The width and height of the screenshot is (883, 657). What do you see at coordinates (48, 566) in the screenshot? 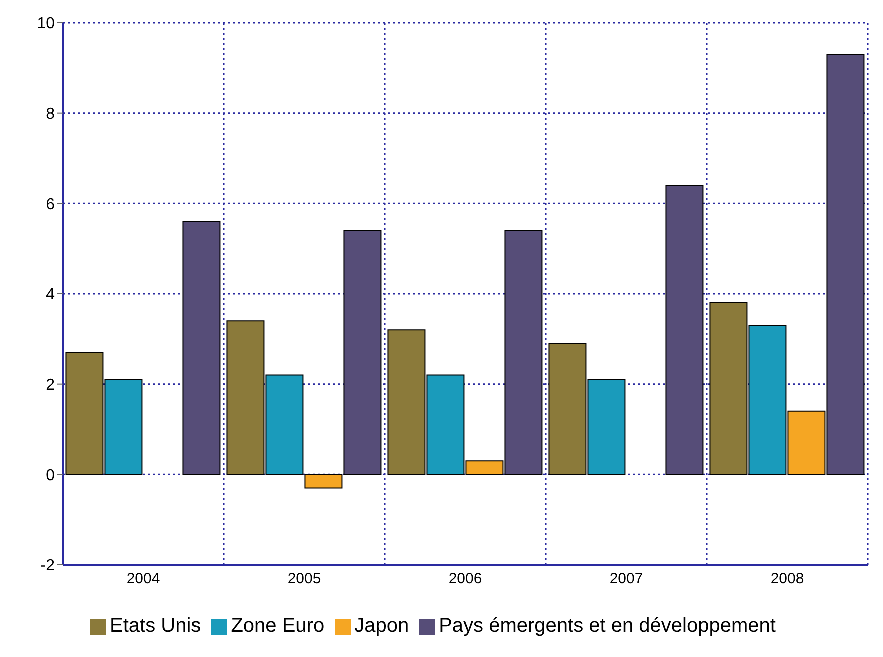
I see `y-tick-label: -2` at bounding box center [48, 566].